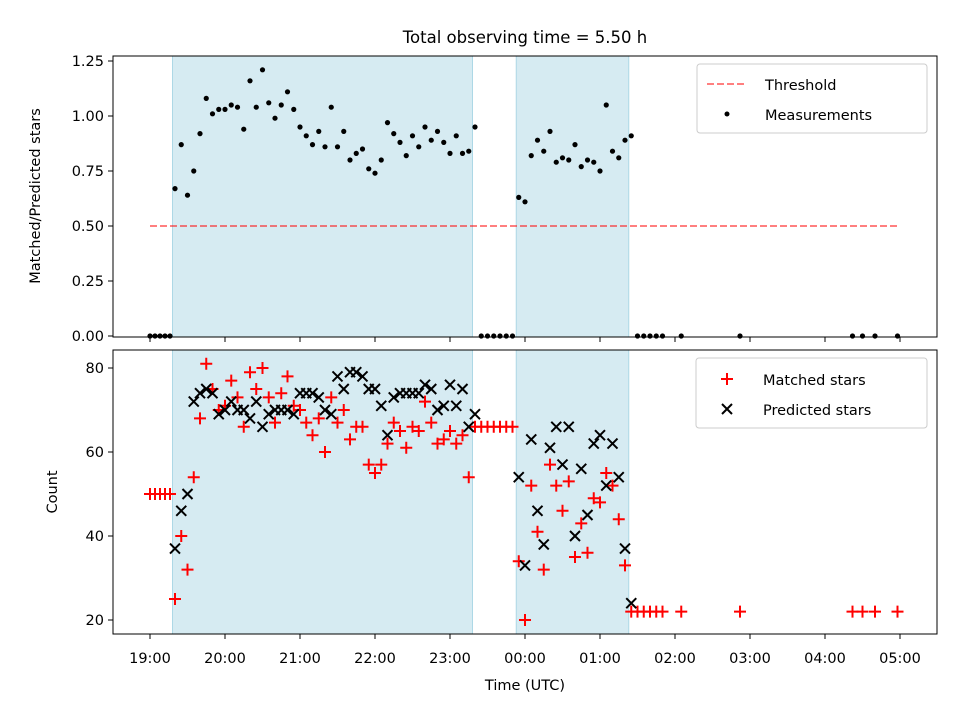  Describe the element at coordinates (811, 393) in the screenshot. I see `bottom-legend-box` at that location.